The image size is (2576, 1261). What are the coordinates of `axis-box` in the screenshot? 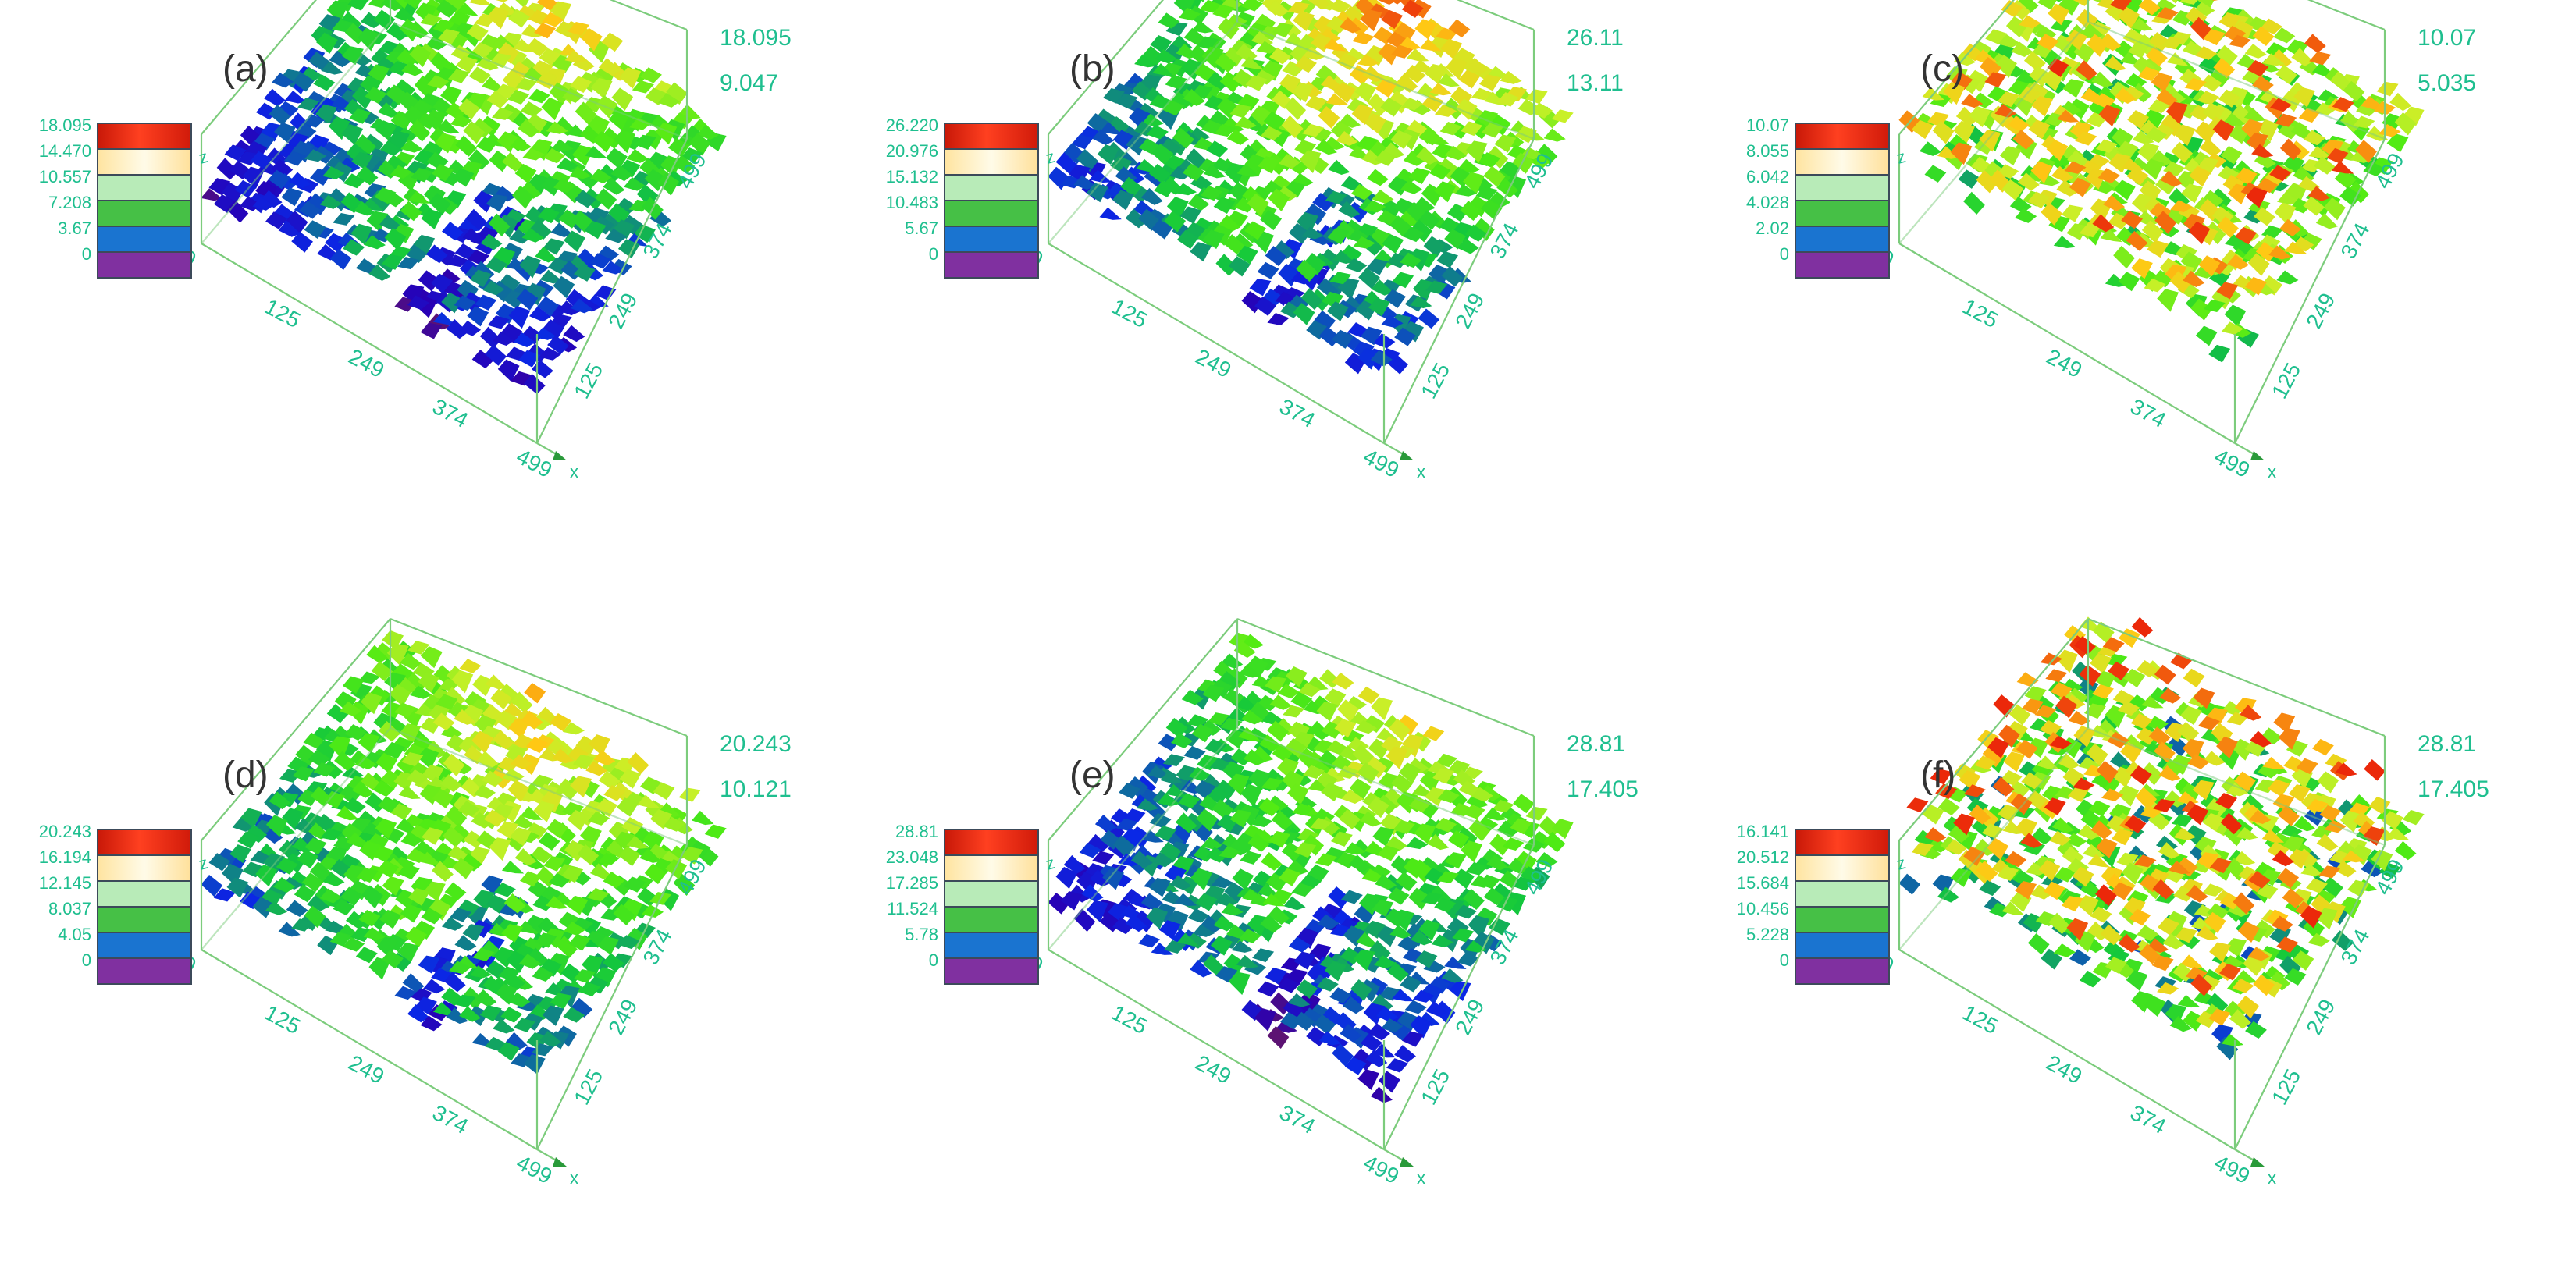 It's located at (1291, 222).